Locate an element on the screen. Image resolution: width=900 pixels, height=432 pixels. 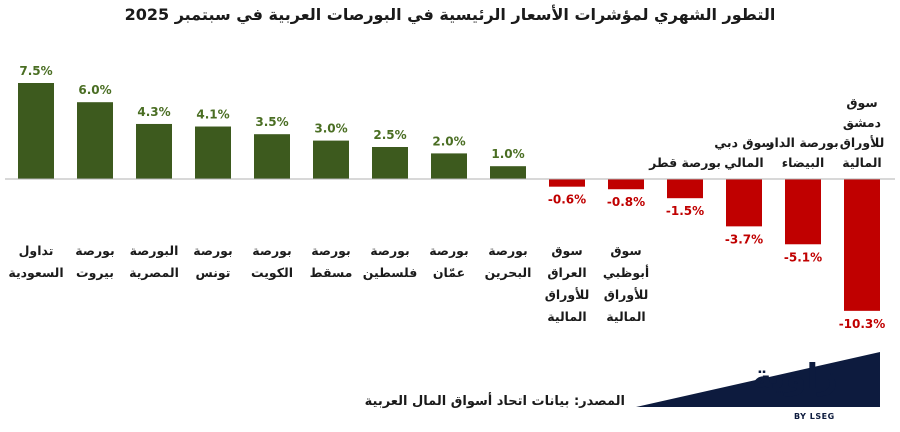
category-label-5: بورصة مسقط is located at coordinates (331, 261).